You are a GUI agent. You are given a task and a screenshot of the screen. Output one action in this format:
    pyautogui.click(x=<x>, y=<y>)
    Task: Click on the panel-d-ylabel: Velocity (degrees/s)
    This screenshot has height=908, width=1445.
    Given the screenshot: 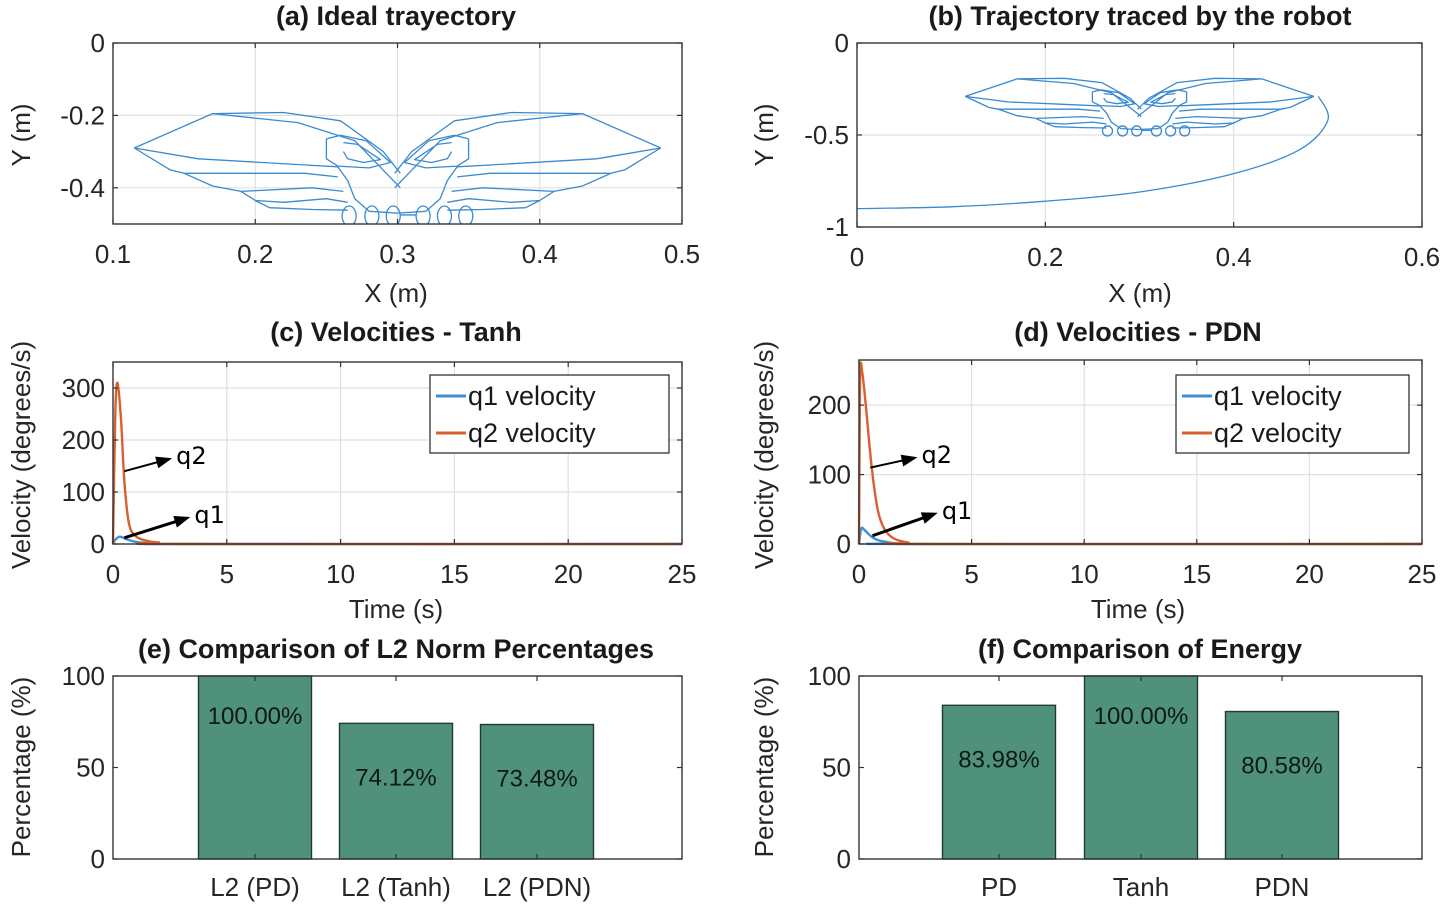 What is the action you would take?
    pyautogui.click(x=764, y=455)
    